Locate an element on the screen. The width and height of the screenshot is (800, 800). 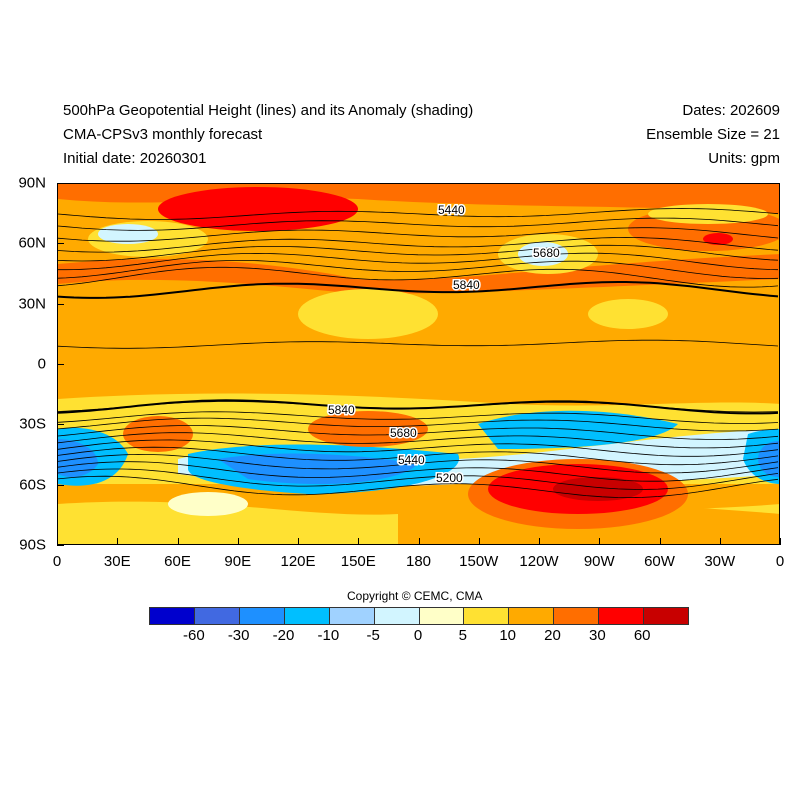
colorbar-label: 20 is located at coordinates (552, 635).